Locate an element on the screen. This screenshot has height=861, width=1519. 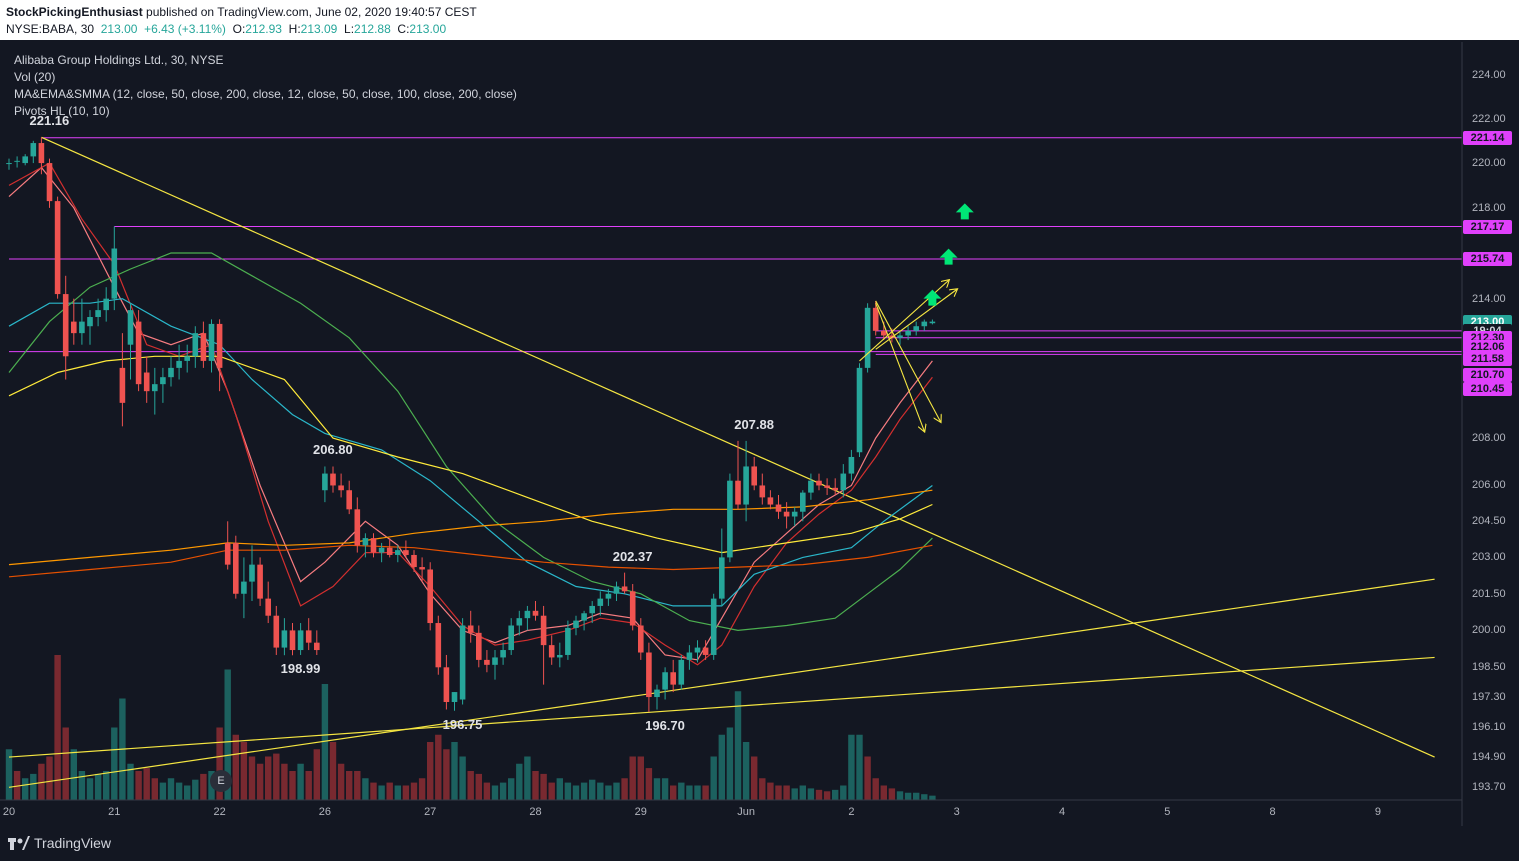
high-label: H: is located at coordinates (294, 29).